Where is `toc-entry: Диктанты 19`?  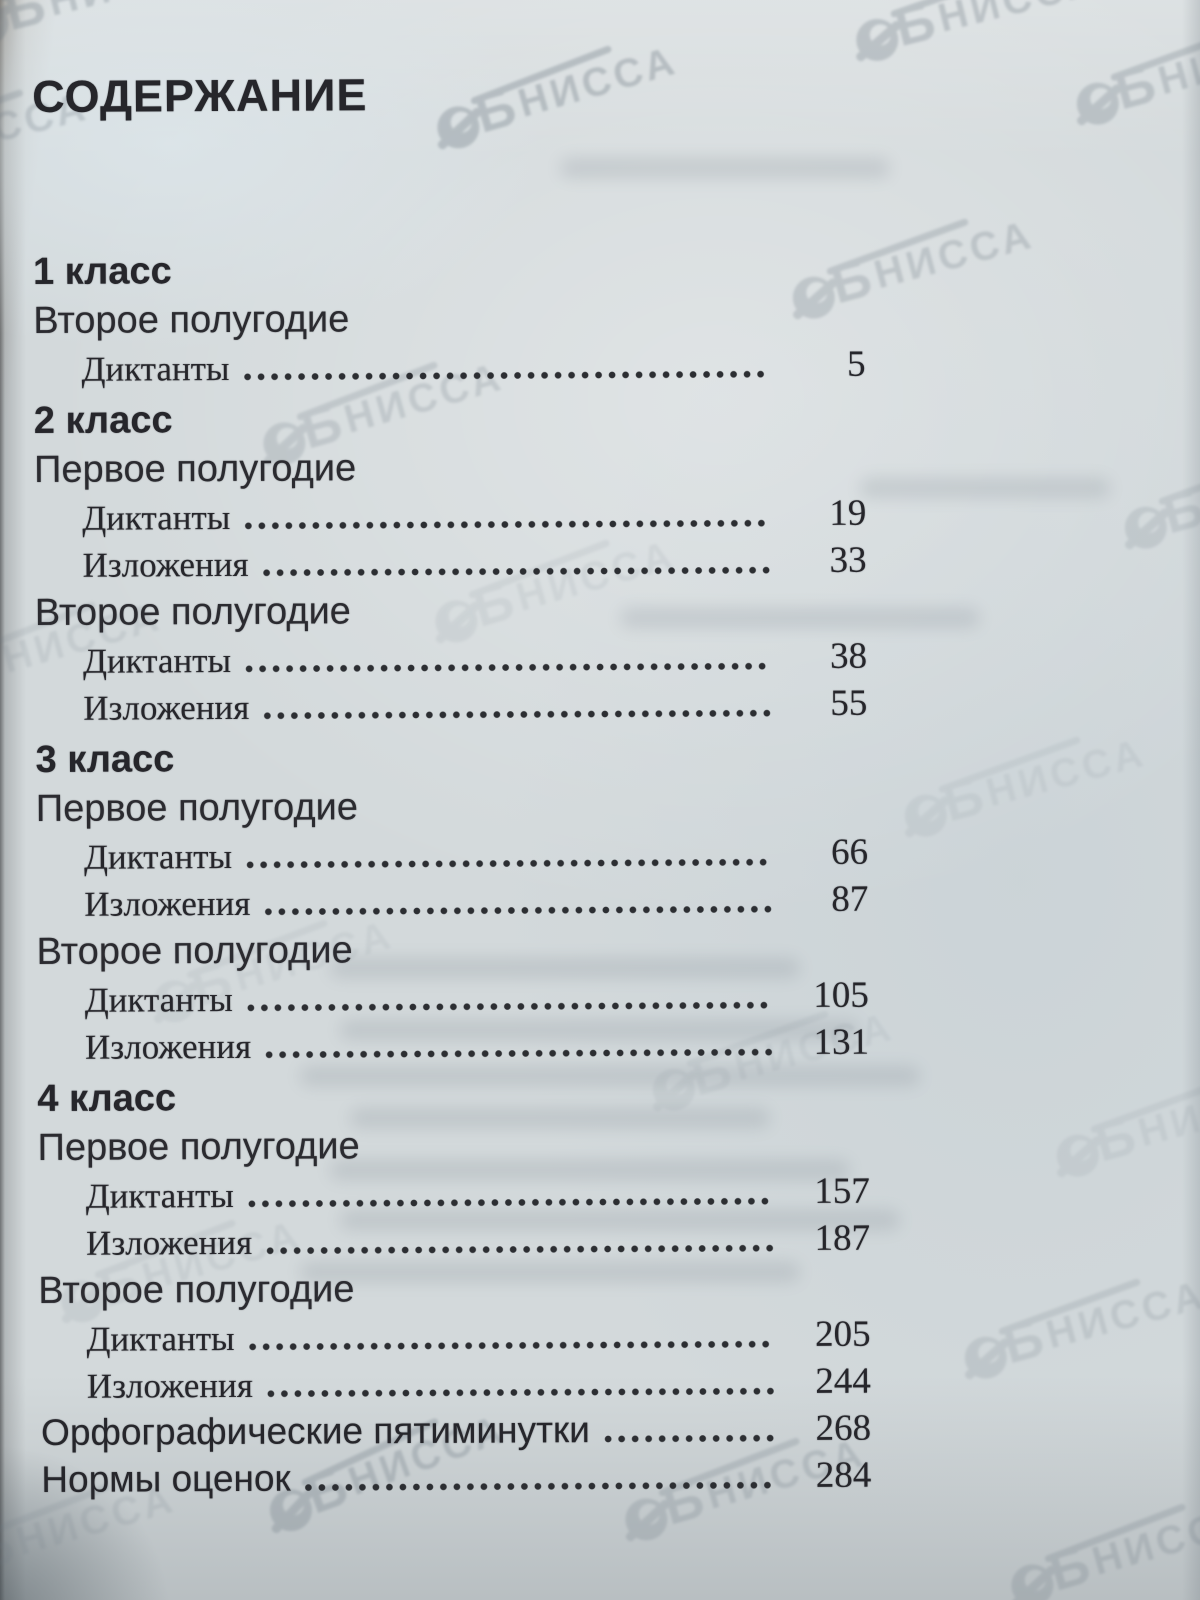 toc-entry: Диктанты 19 is located at coordinates (450, 511).